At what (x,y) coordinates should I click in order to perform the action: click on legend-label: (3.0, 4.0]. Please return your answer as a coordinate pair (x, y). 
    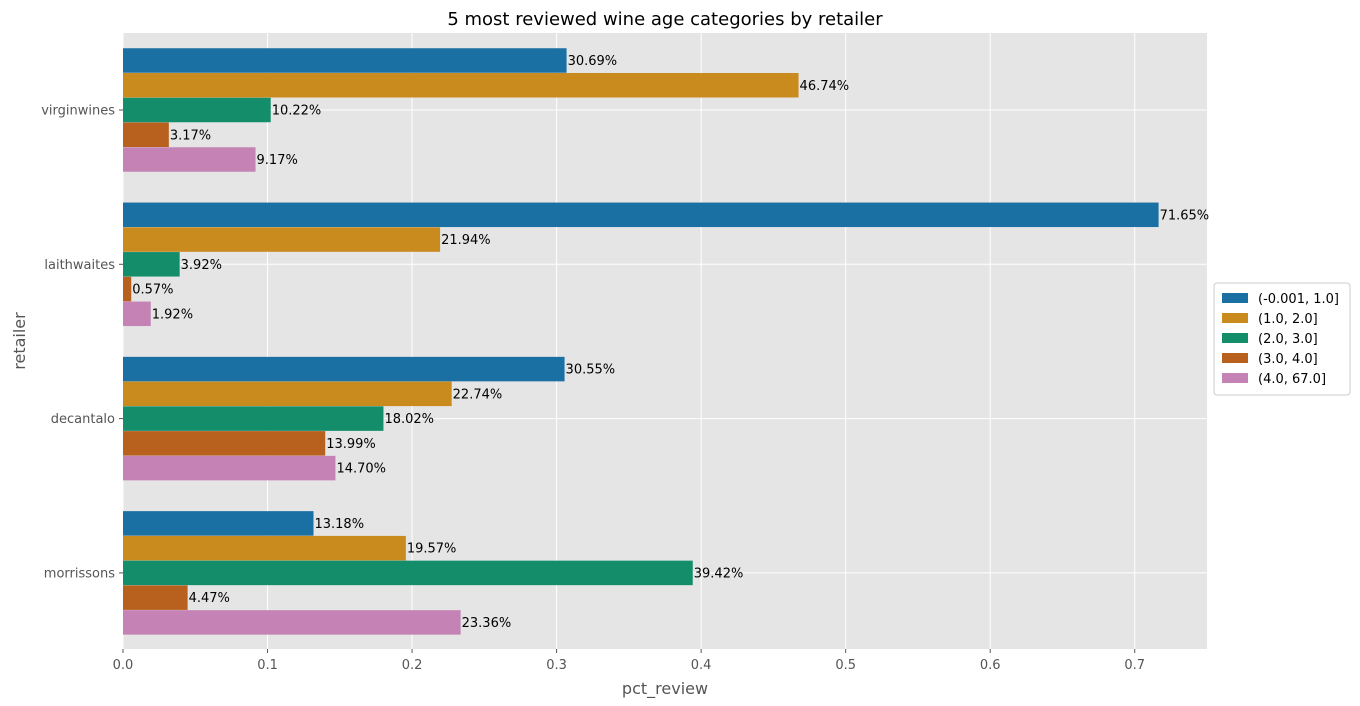
    Looking at the image, I should click on (1288, 359).